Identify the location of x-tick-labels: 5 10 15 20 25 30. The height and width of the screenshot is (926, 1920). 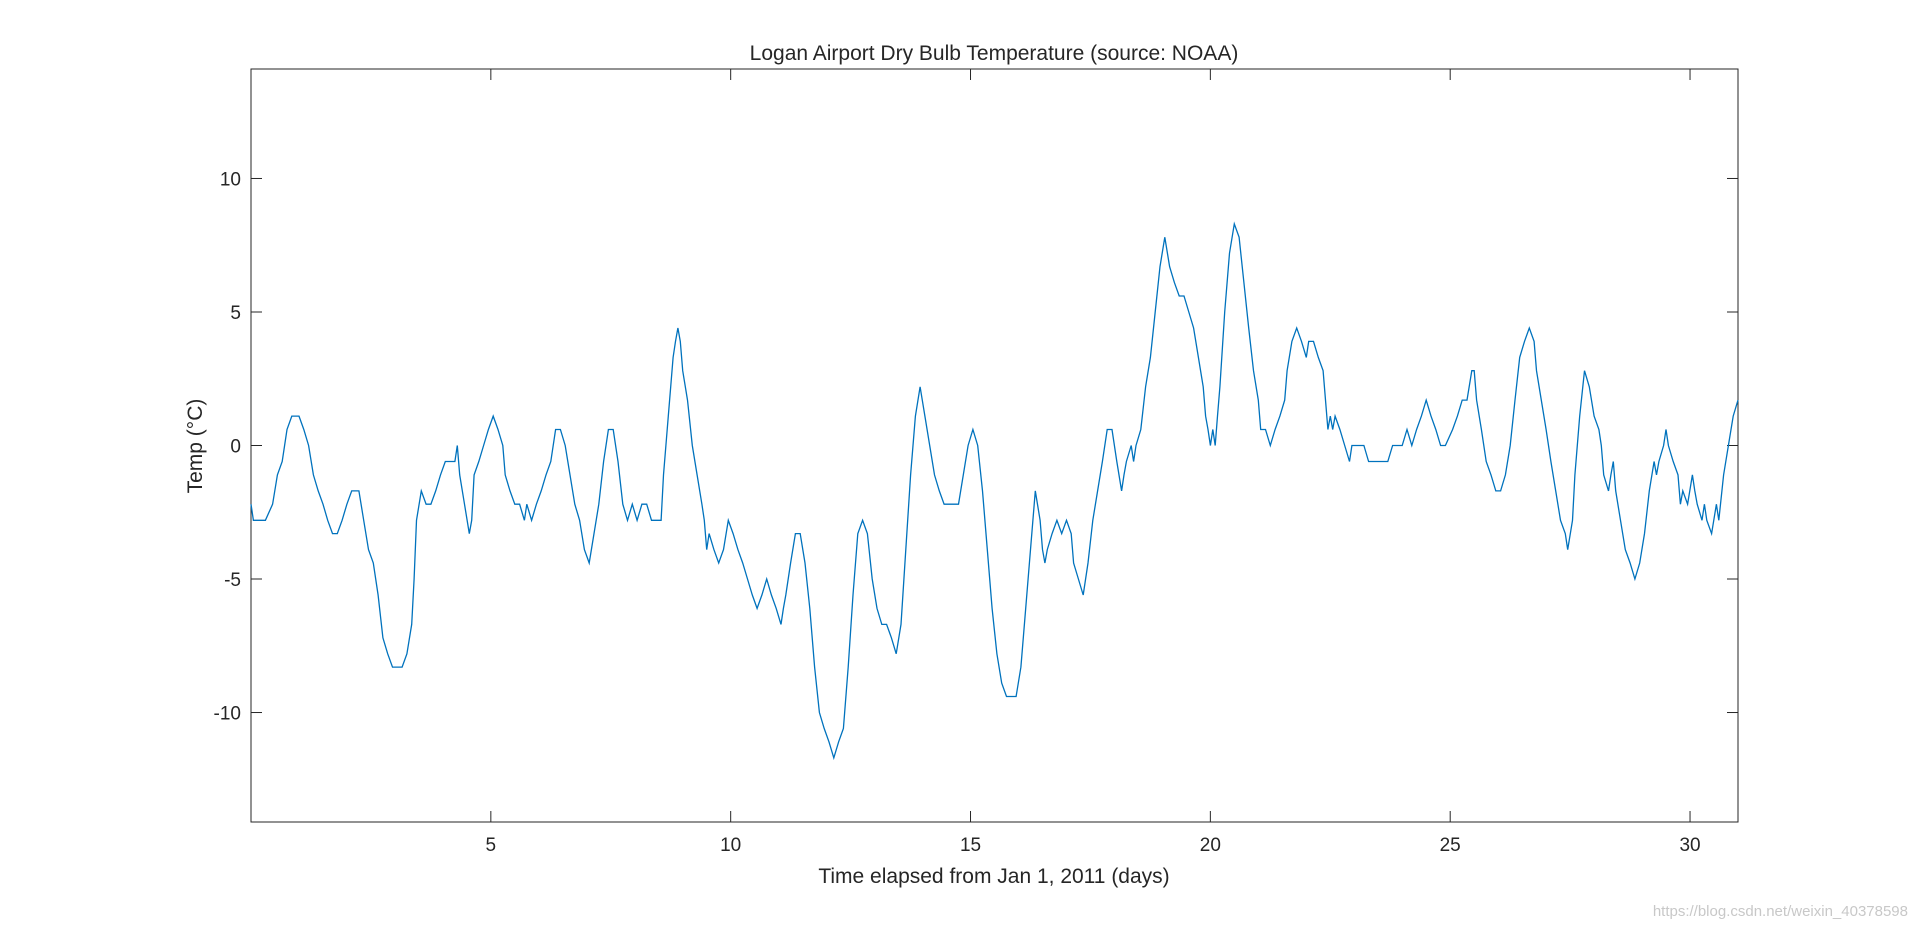
(1093, 845).